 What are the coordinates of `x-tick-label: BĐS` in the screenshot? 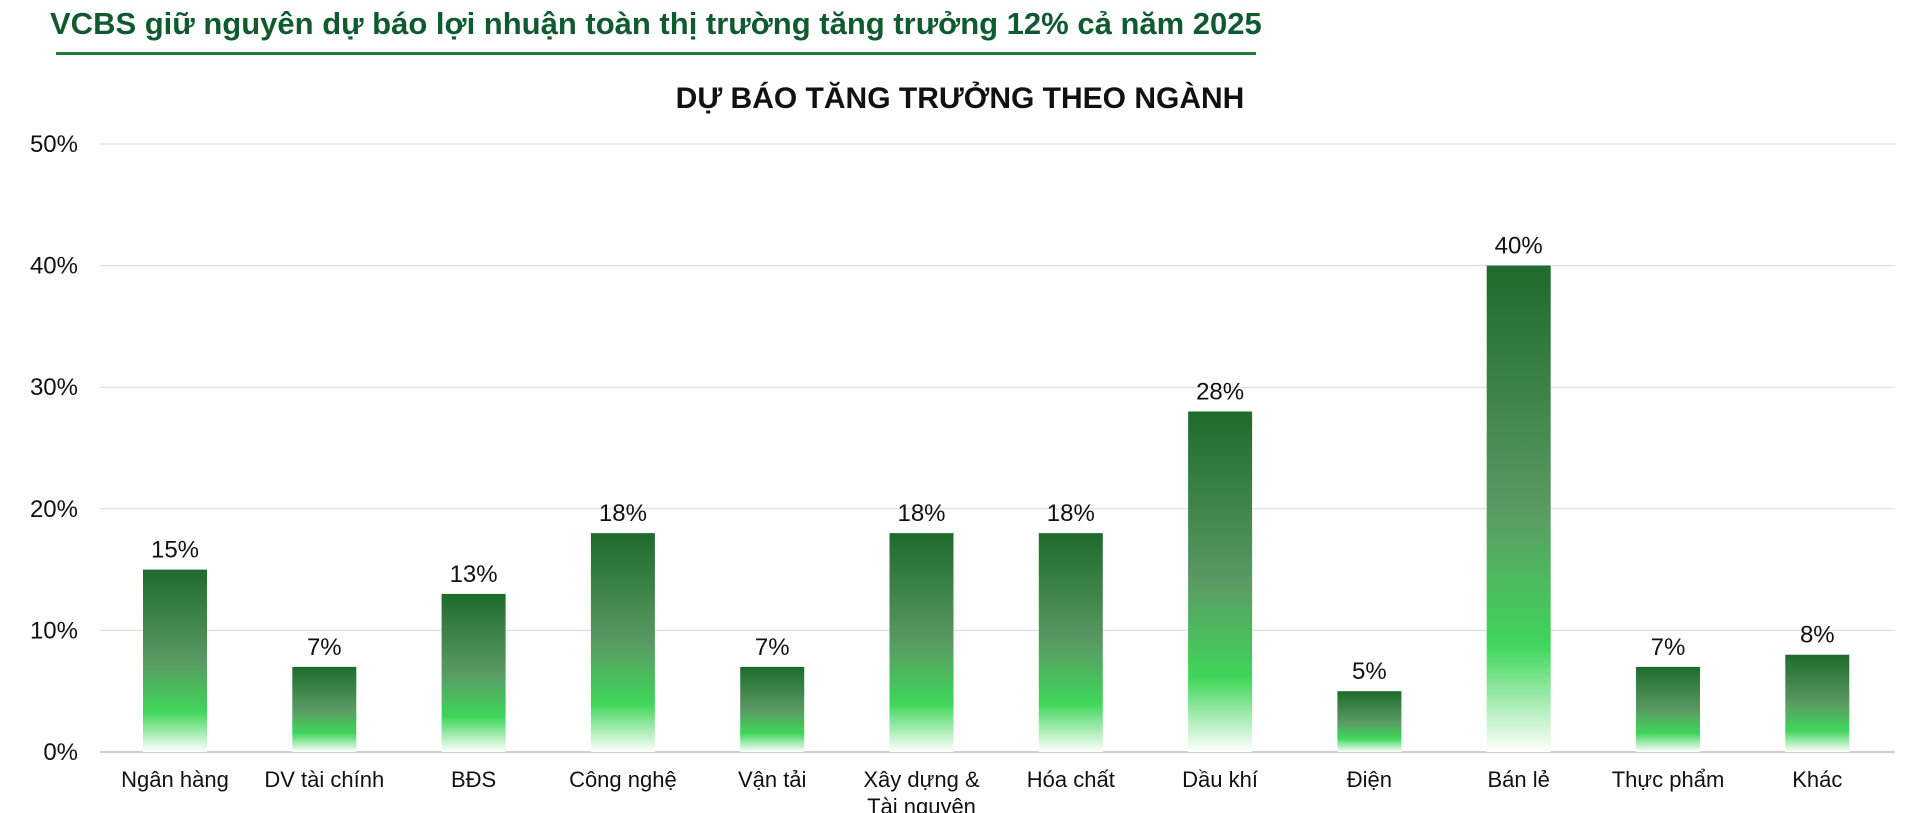 It's located at (473, 779).